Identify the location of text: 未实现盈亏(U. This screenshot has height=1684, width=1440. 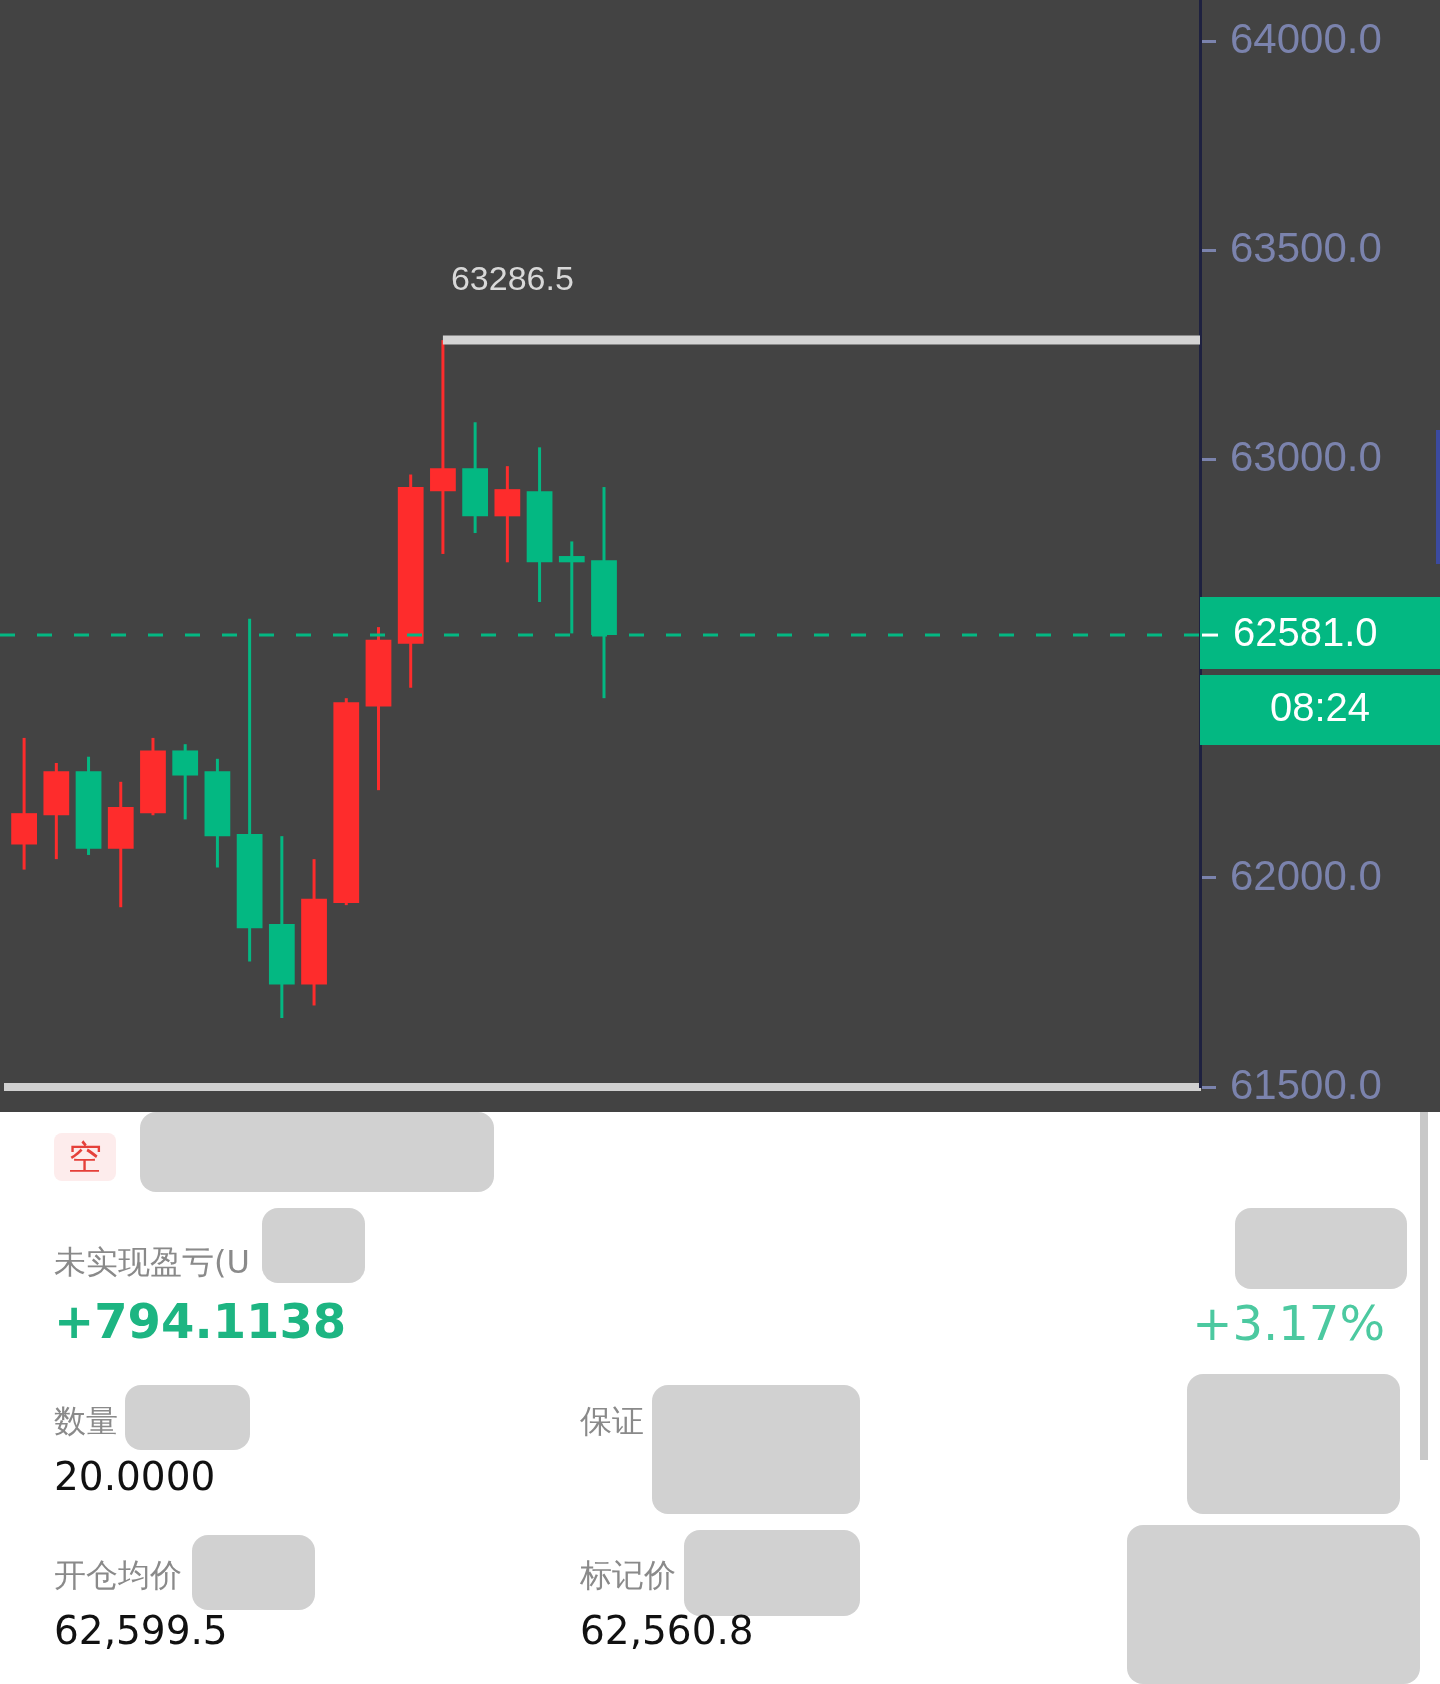
(152, 1262).